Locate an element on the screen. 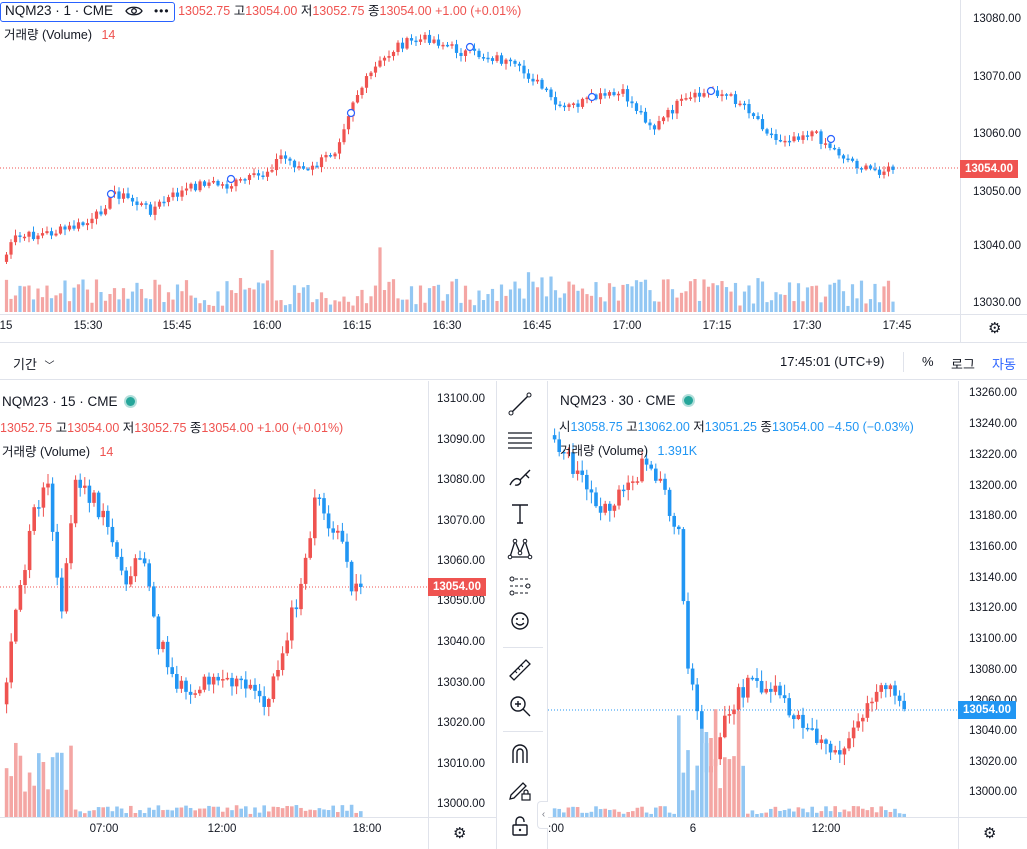 The image size is (1027, 849). lock-icon is located at coordinates (522, 827).